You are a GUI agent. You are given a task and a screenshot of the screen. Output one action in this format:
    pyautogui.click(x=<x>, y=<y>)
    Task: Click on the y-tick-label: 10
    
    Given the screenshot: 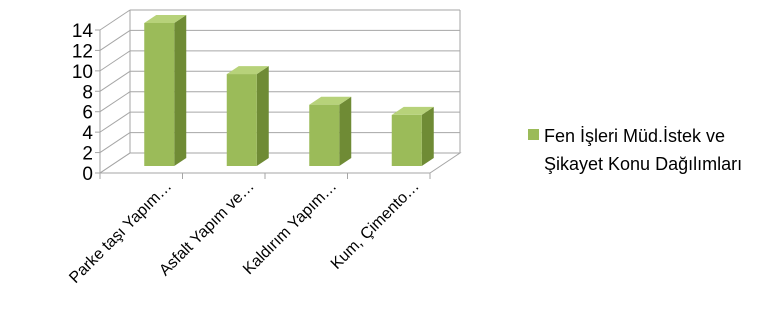 What is the action you would take?
    pyautogui.click(x=82, y=72)
    